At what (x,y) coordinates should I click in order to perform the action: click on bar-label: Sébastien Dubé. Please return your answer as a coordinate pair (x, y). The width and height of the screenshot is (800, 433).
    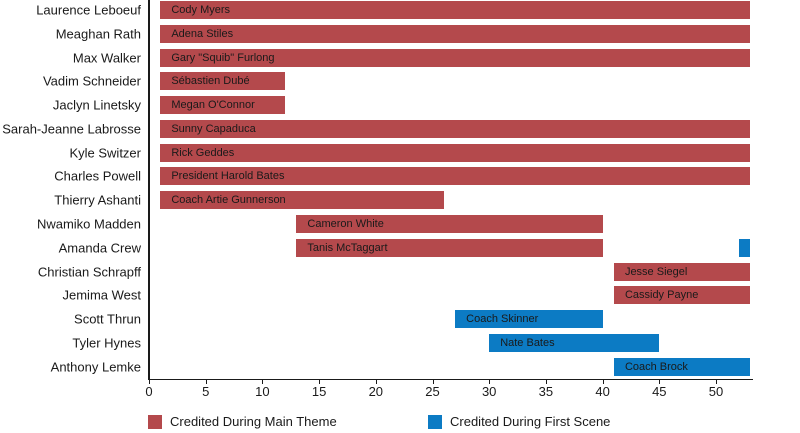
    Looking at the image, I should click on (210, 81).